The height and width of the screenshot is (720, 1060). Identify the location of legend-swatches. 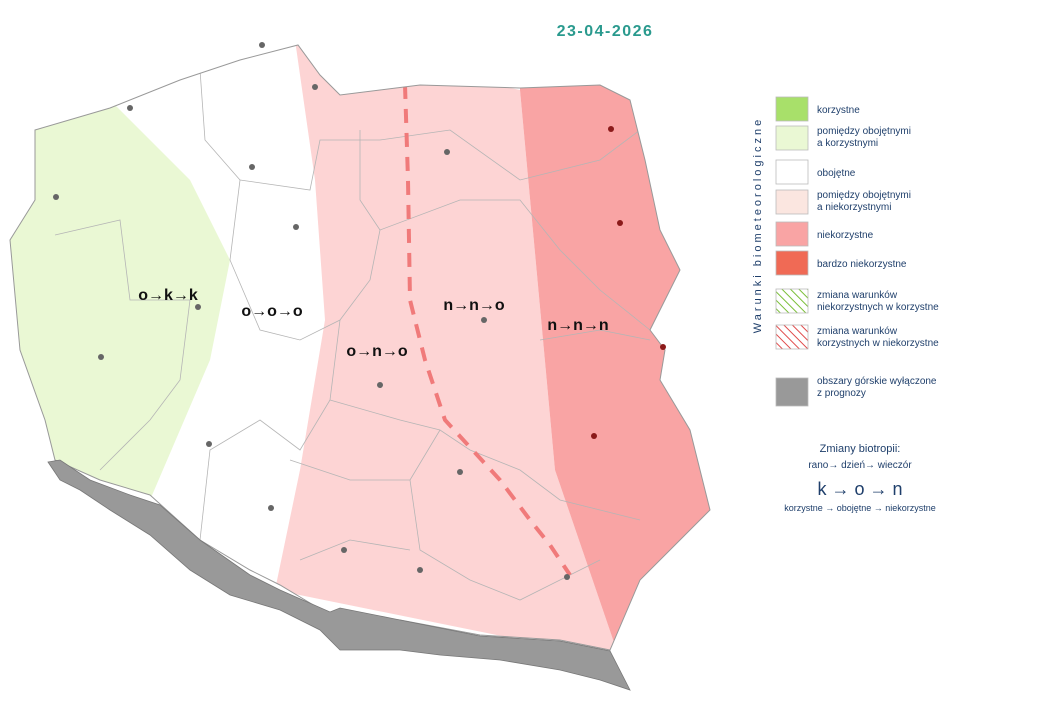
(792, 251).